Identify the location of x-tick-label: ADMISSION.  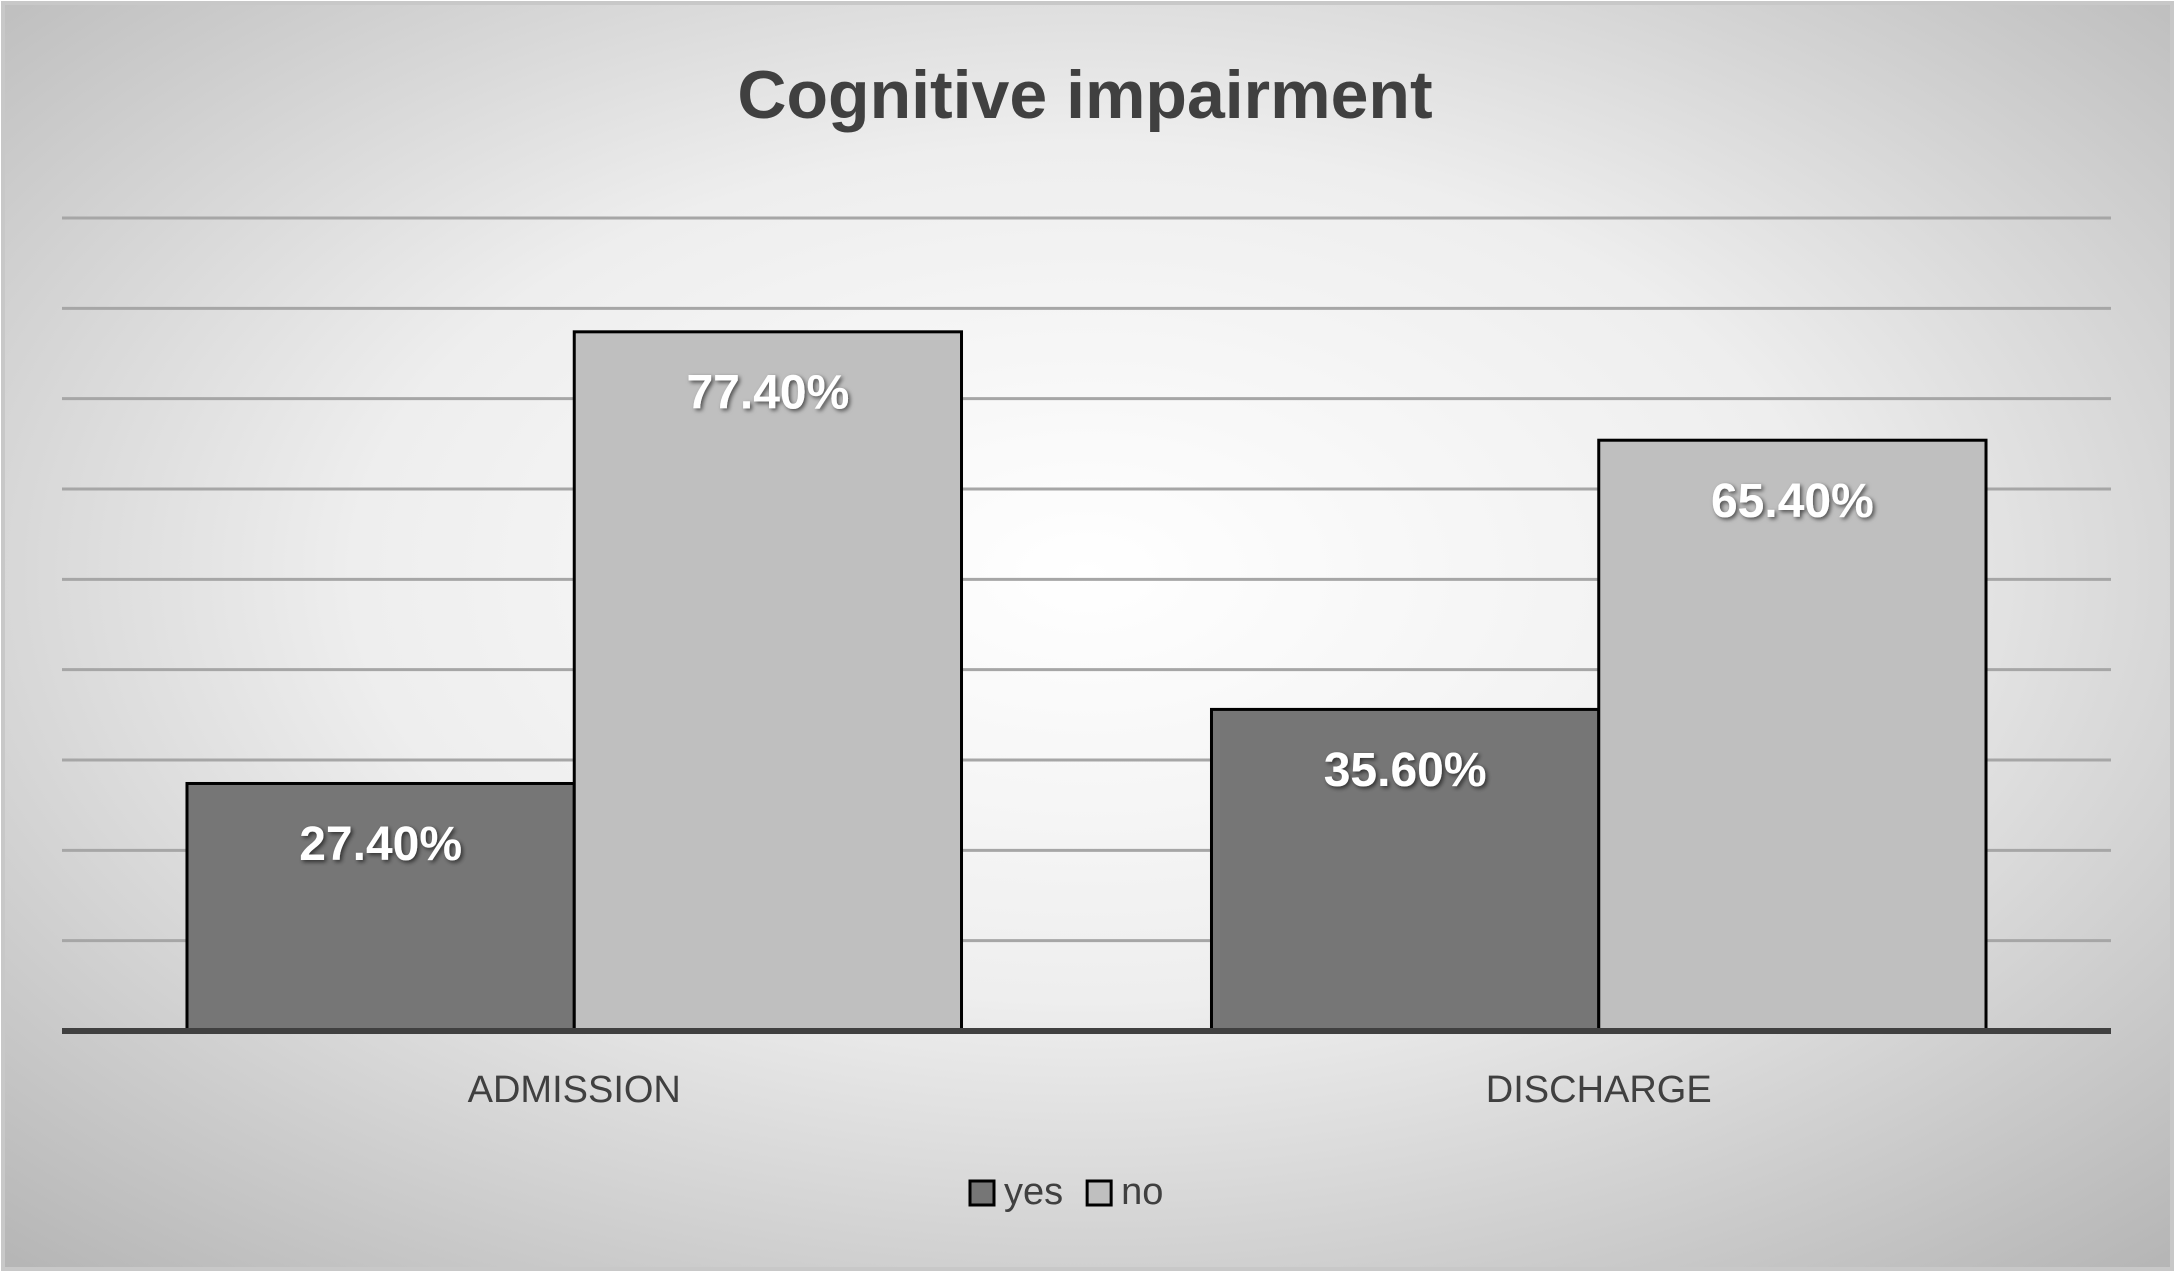
(574, 1090).